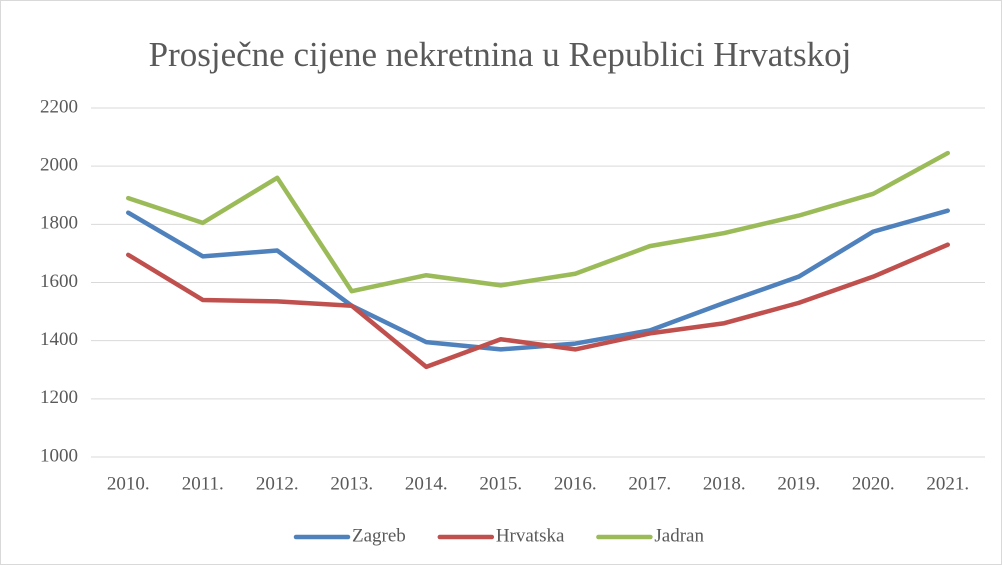 The height and width of the screenshot is (565, 1002). Describe the element at coordinates (59, 281) in the screenshot. I see `y-tick-label: 1600` at that location.